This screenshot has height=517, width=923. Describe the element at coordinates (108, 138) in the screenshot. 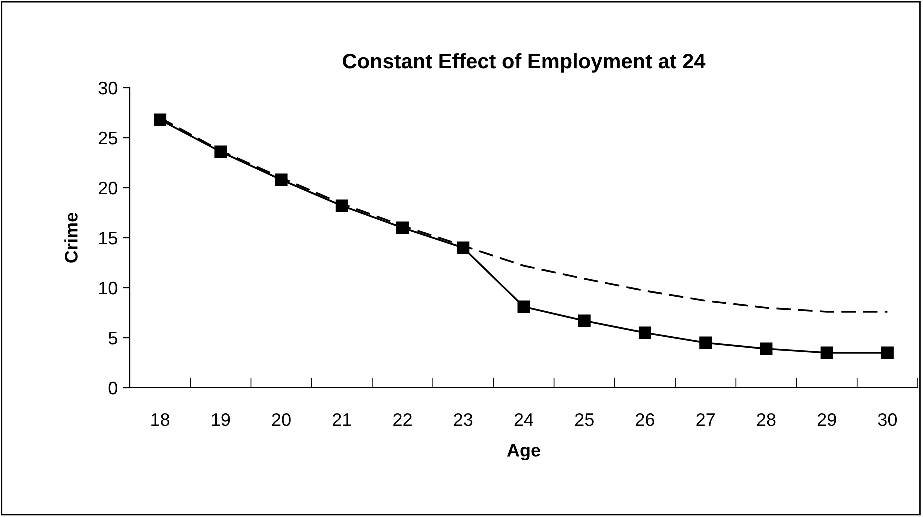

I see `y-tick-label: 25` at that location.